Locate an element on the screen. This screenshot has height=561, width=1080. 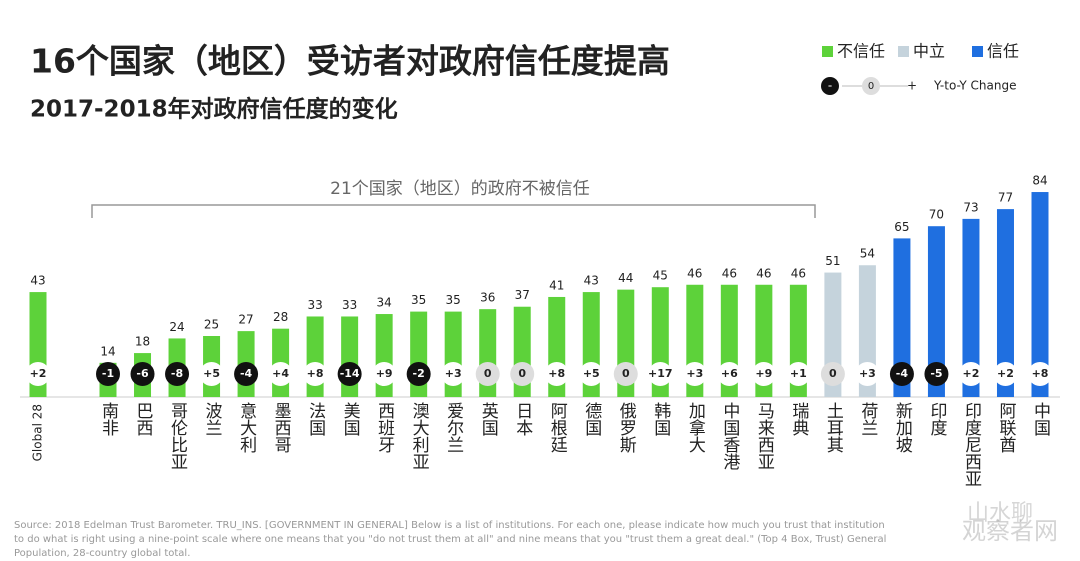
value-label: 33 is located at coordinates (349, 305).